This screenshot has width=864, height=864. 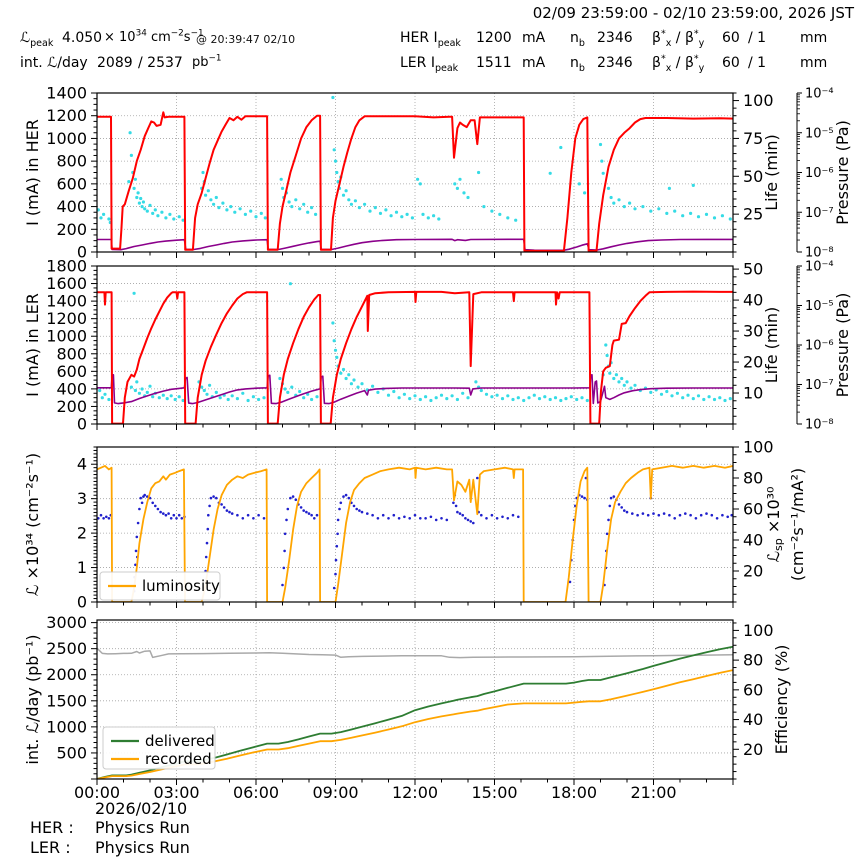 I want to click on her-nb-value: 2346, so click(x=615, y=38).